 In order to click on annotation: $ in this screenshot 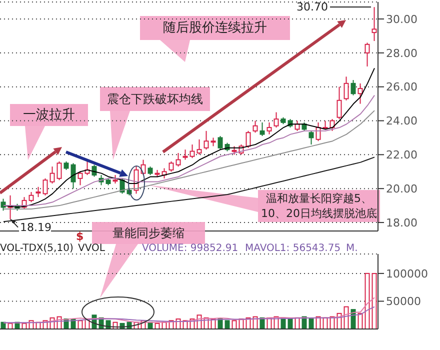, I will do `click(80, 236)`.